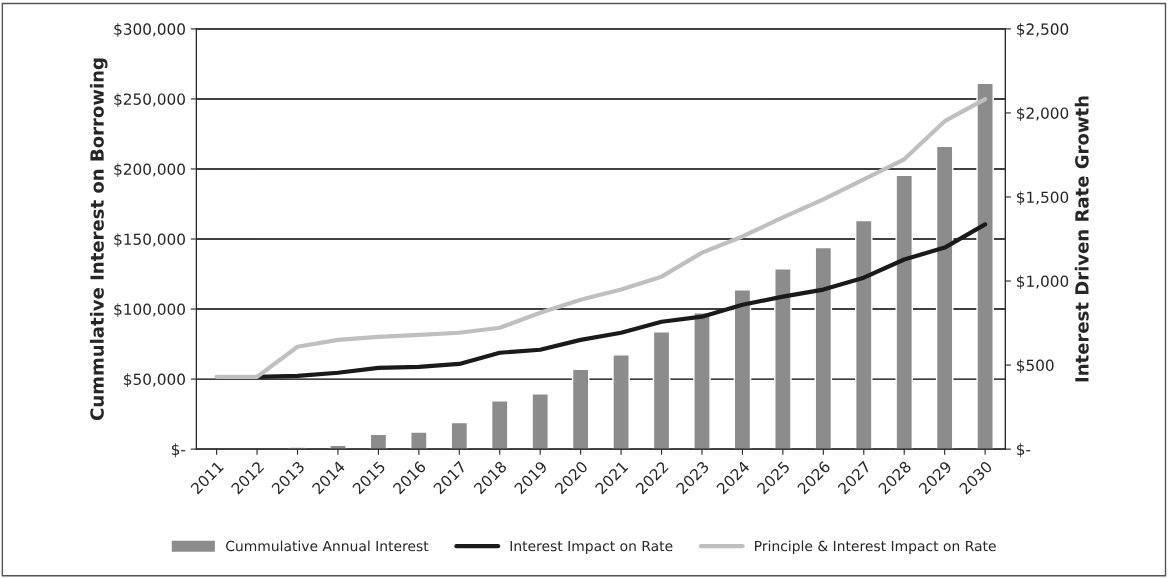 This screenshot has width=1169, height=578. I want to click on y-tick-label: $50,000, so click(154, 380).